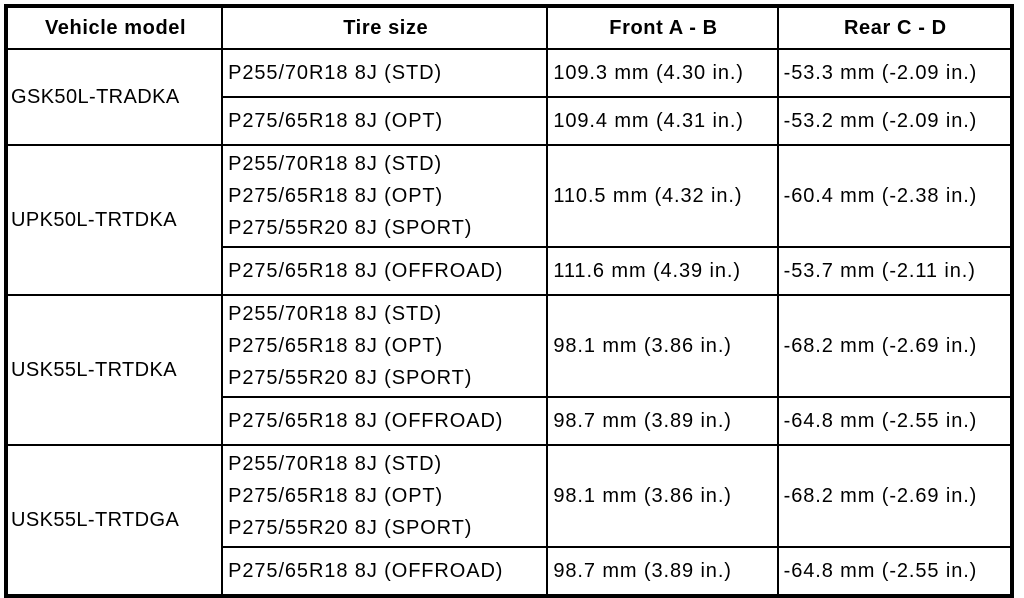  What do you see at coordinates (114, 370) in the screenshot?
I see `vehicle-model-cell: USK55L-TRTDKA` at bounding box center [114, 370].